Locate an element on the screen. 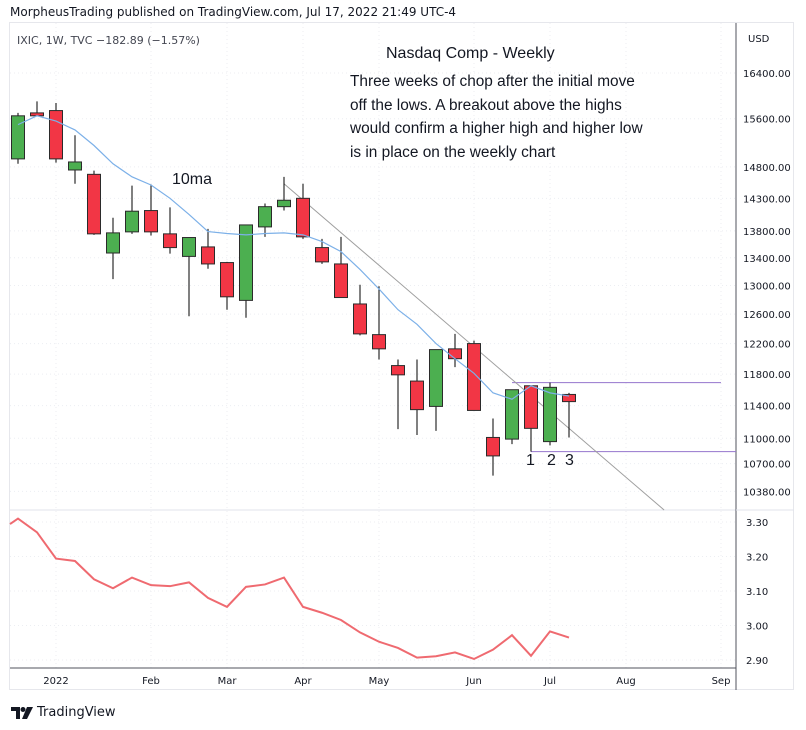 The height and width of the screenshot is (730, 806). price-tick-label: 12600.00 is located at coordinates (767, 315).